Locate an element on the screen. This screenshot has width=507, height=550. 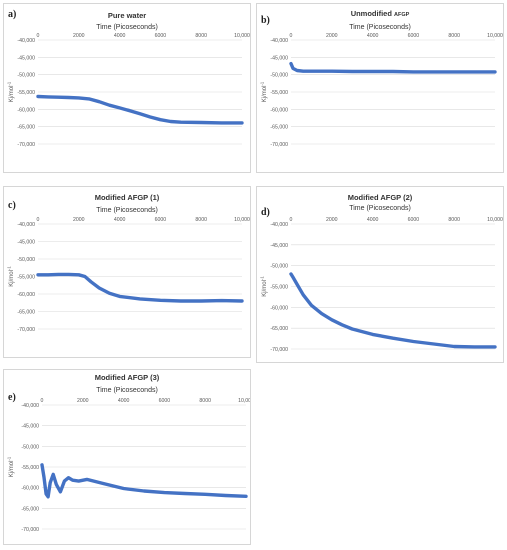
chart-title: Modified AFGP (1) is located at coordinates (127, 197).